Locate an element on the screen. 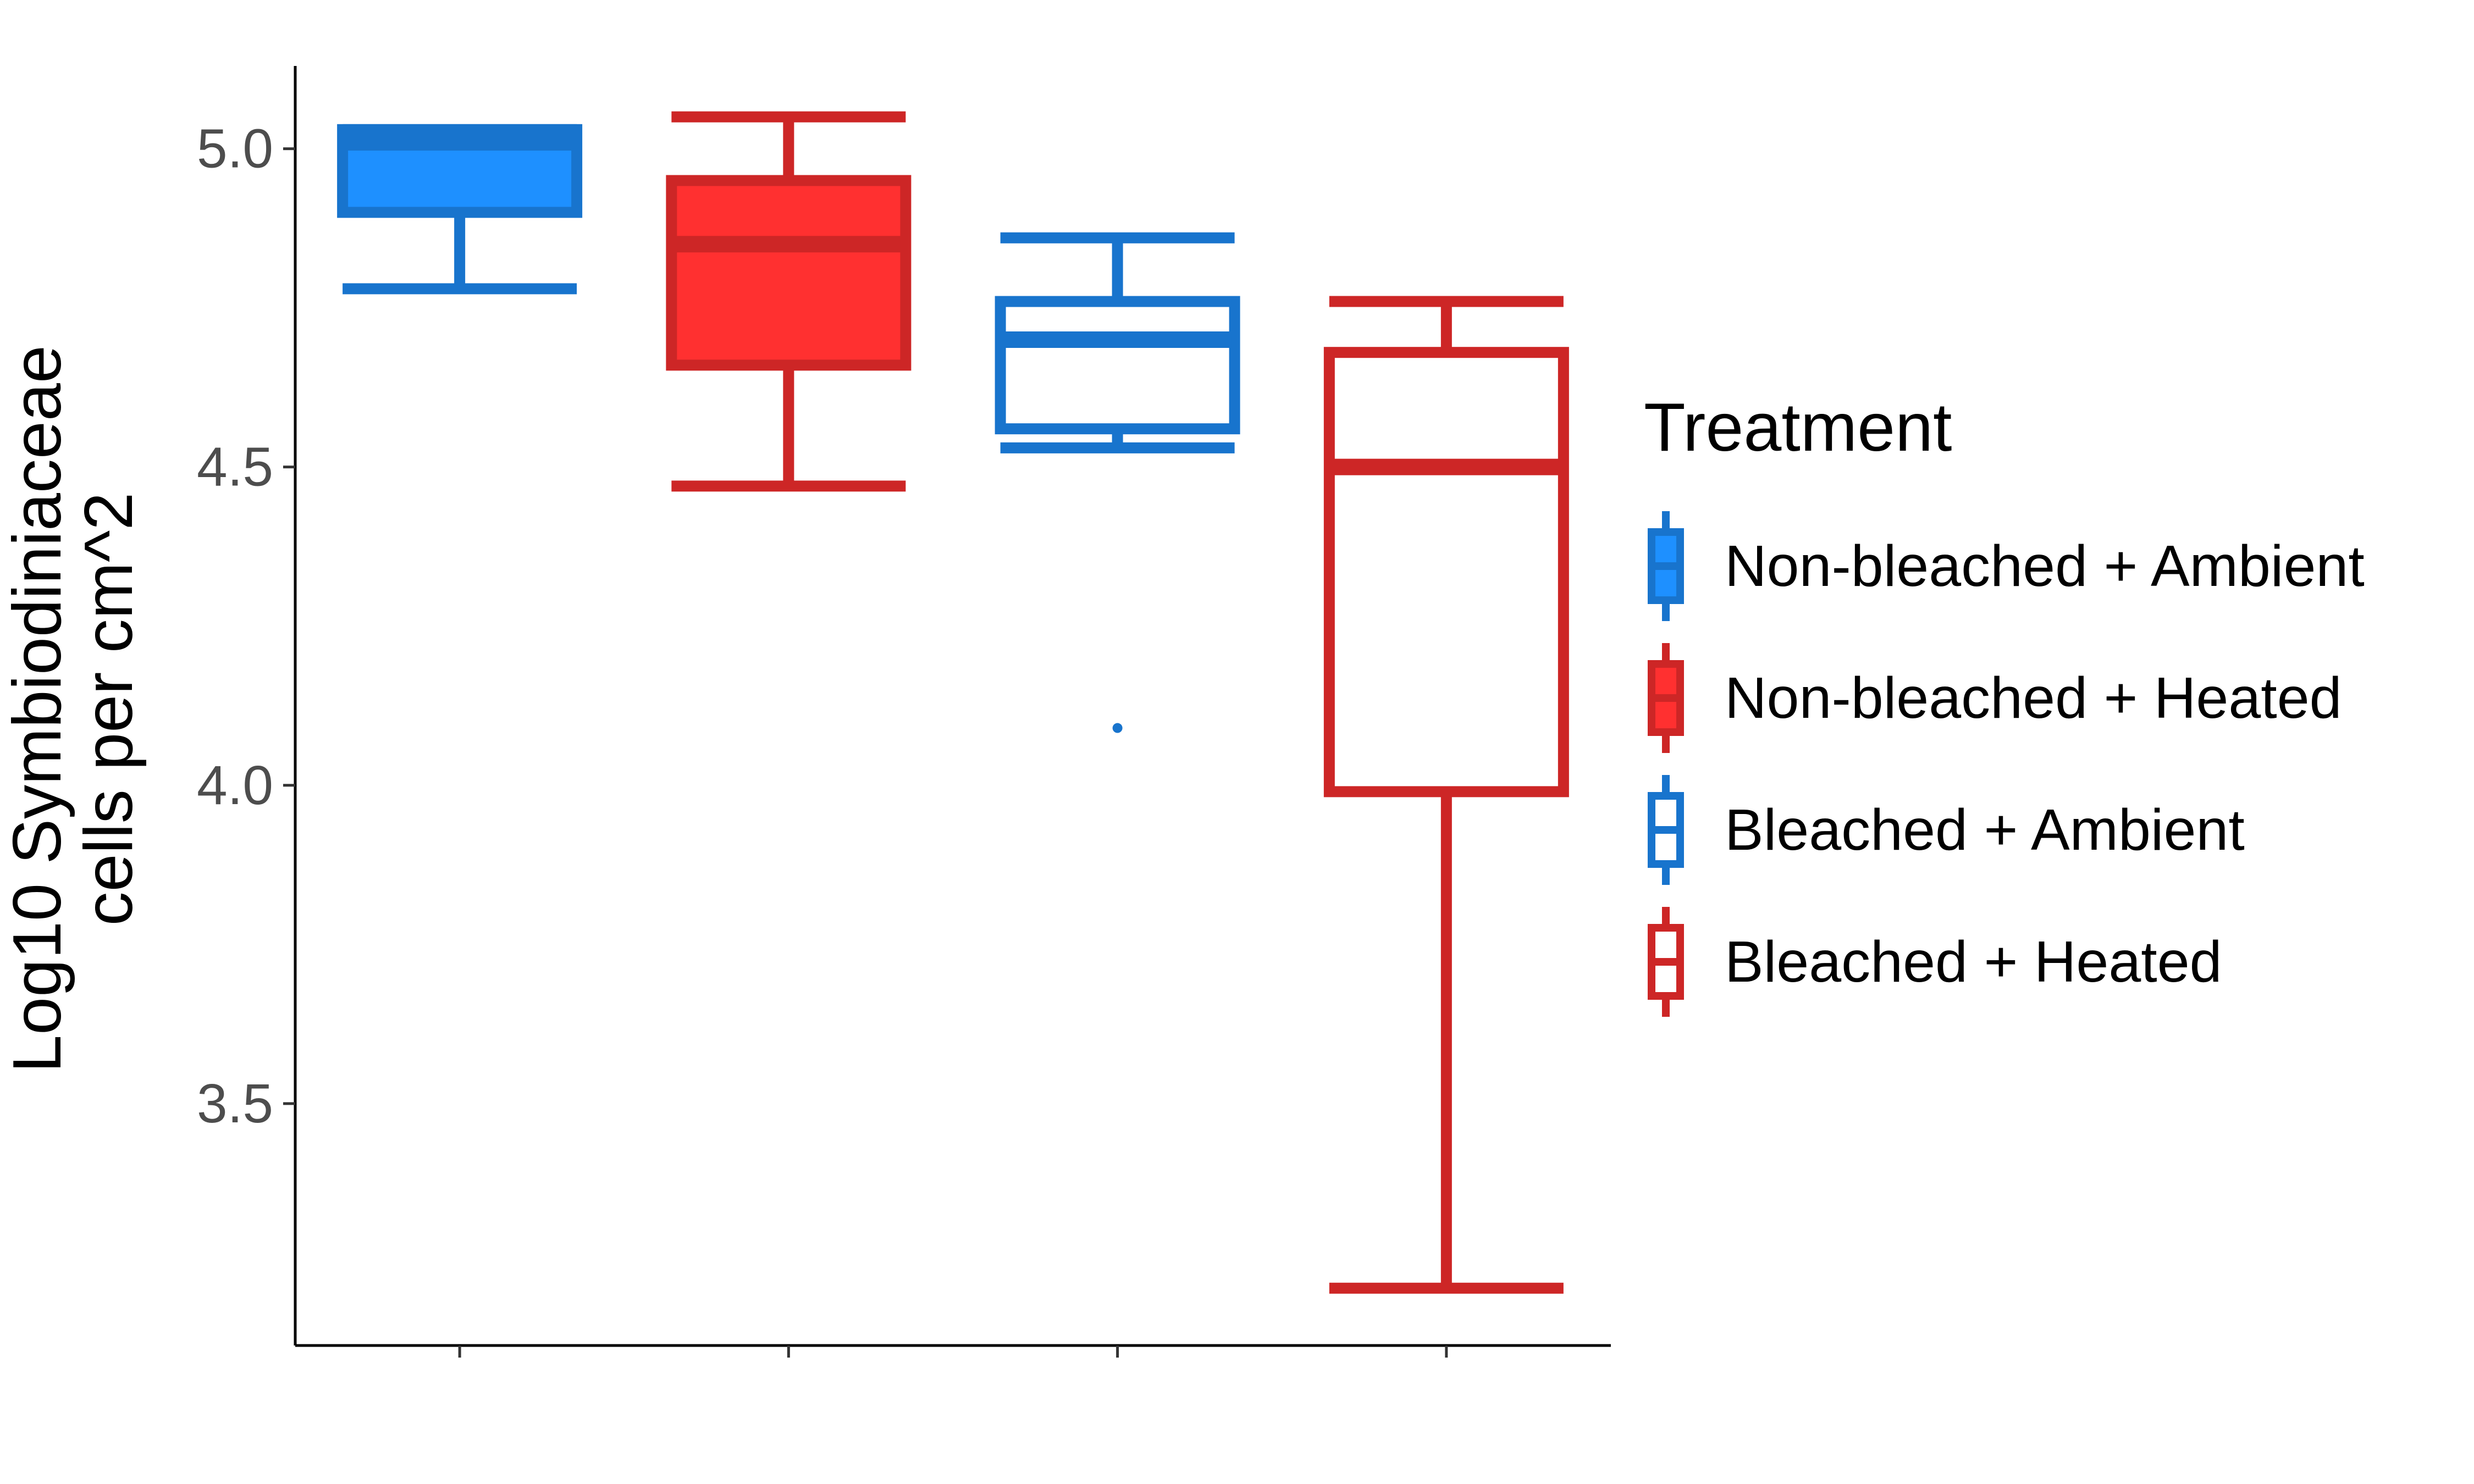  legend-item: Bleached + Ambient is located at coordinates (1946, 830).